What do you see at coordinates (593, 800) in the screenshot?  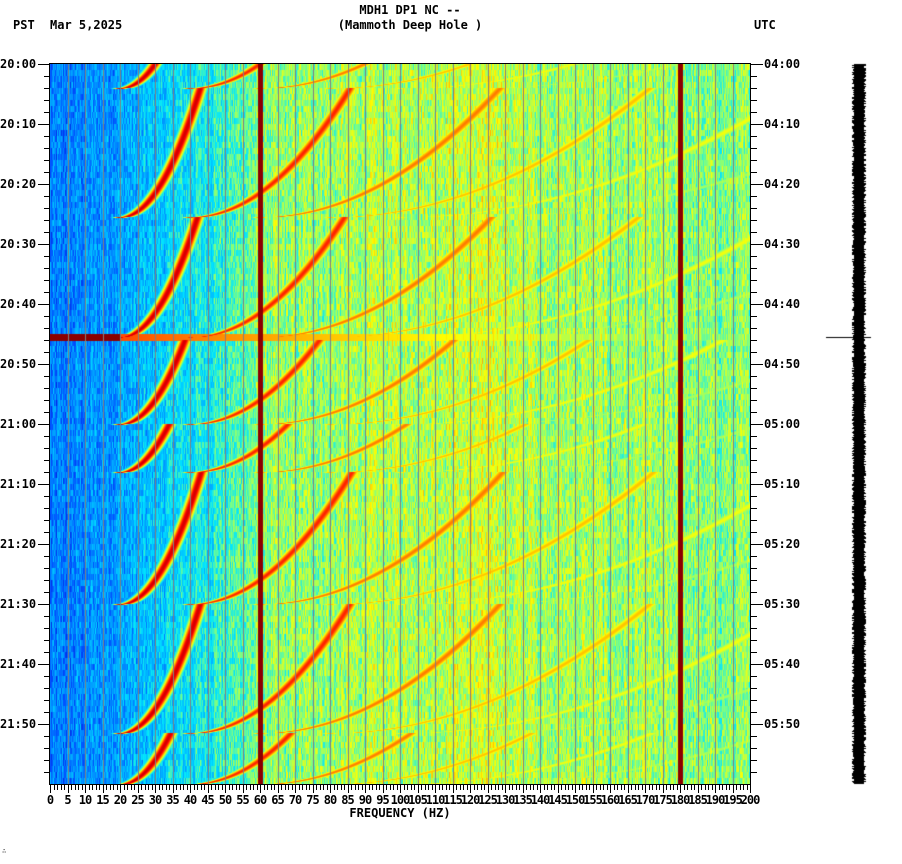 I see `x-tick-label: 155` at bounding box center [593, 800].